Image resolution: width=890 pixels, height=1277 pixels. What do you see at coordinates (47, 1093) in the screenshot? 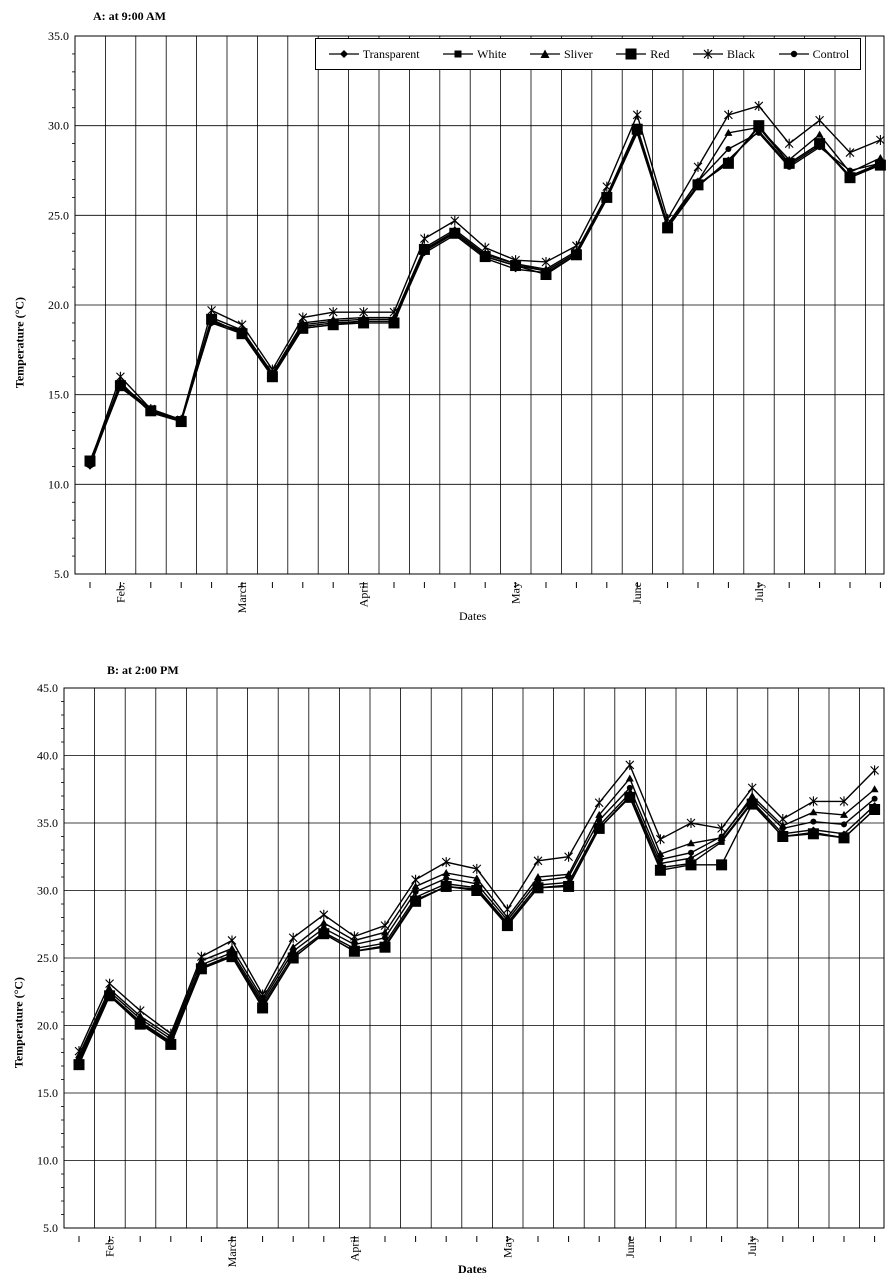
I see `chart-b-ytick-label: 15.0` at bounding box center [47, 1093].